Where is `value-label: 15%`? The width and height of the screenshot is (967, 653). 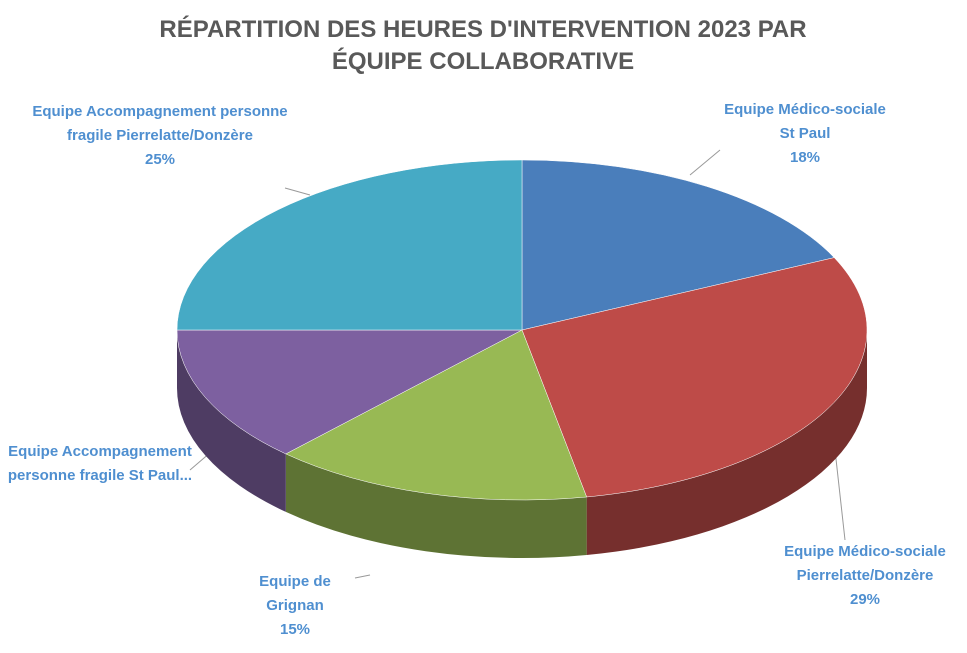 value-label: 15% is located at coordinates (295, 629).